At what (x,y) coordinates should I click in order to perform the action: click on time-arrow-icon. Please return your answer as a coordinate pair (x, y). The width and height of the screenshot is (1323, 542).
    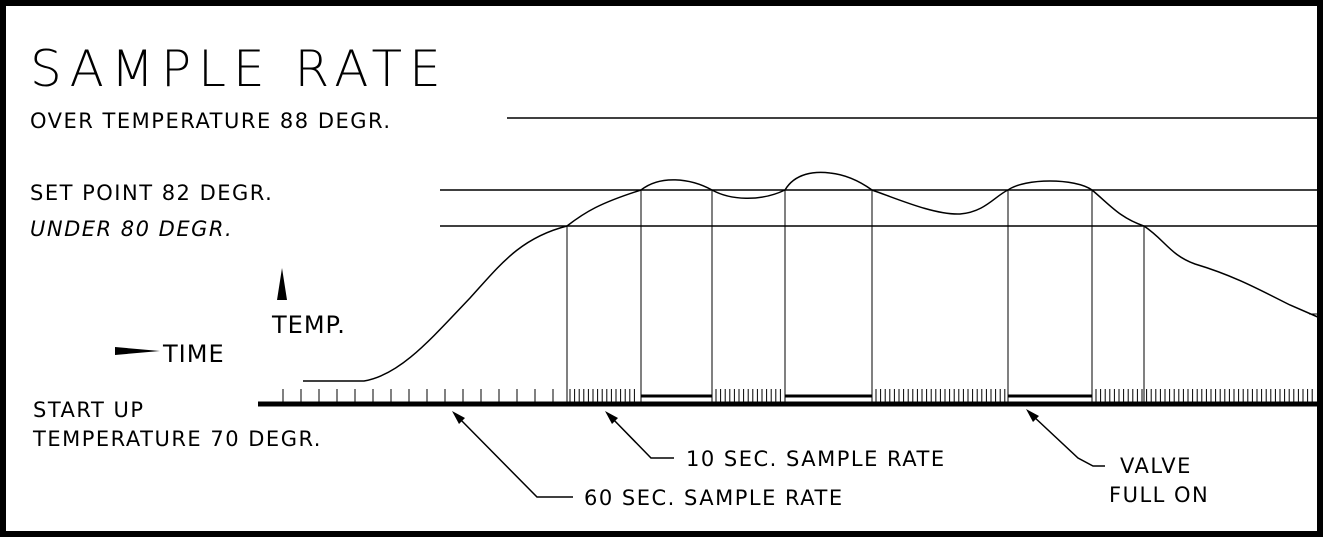
    Looking at the image, I should click on (137, 351).